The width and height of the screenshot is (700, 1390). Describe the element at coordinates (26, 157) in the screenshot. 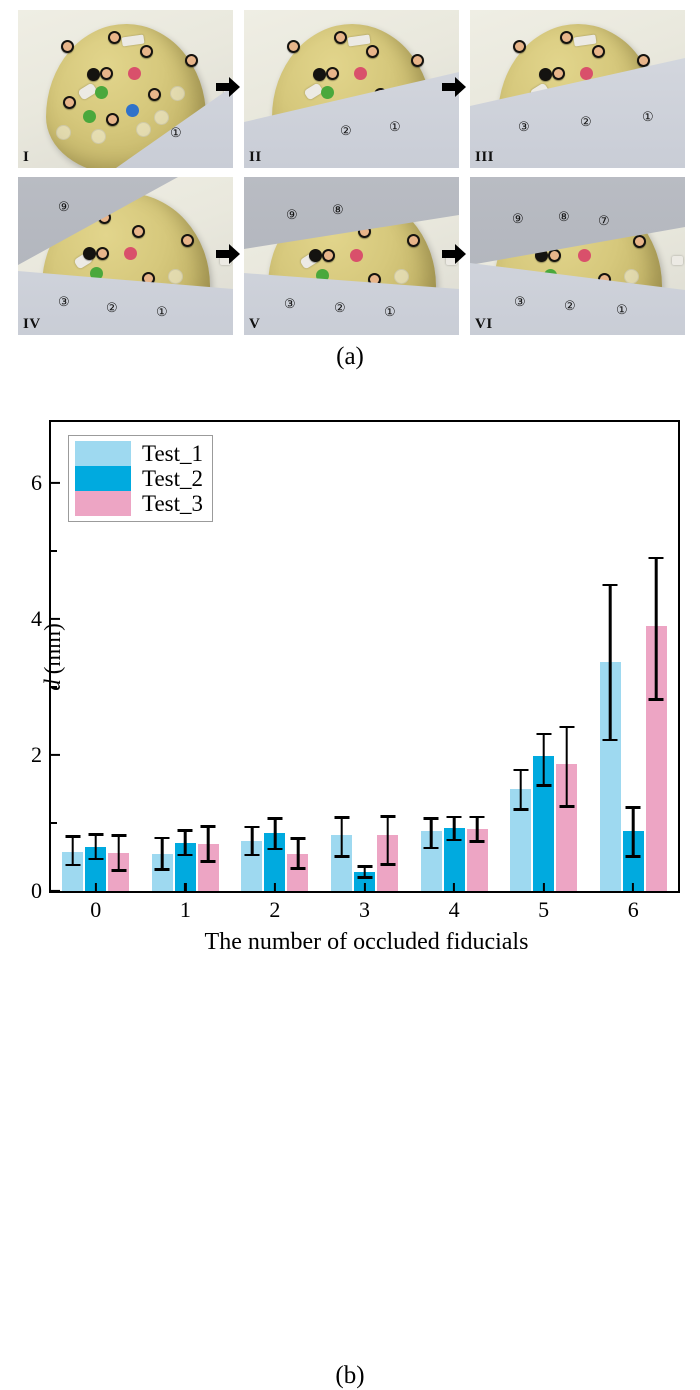

I see `panel-roman-label: I` at that location.